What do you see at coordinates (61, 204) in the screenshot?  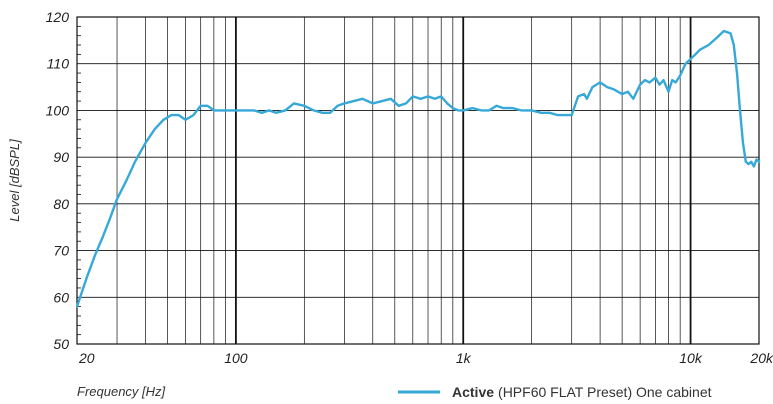 I see `y-tick-label: 80` at bounding box center [61, 204].